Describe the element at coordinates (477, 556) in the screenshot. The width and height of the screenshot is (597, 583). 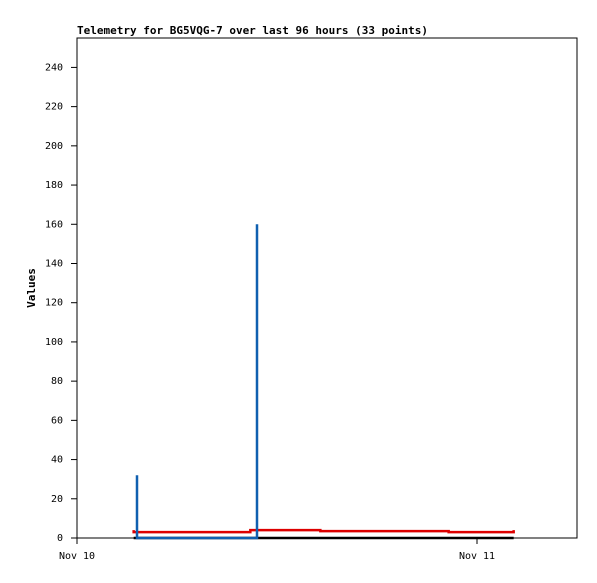
I see `x-tick-label: Nov 11` at that location.